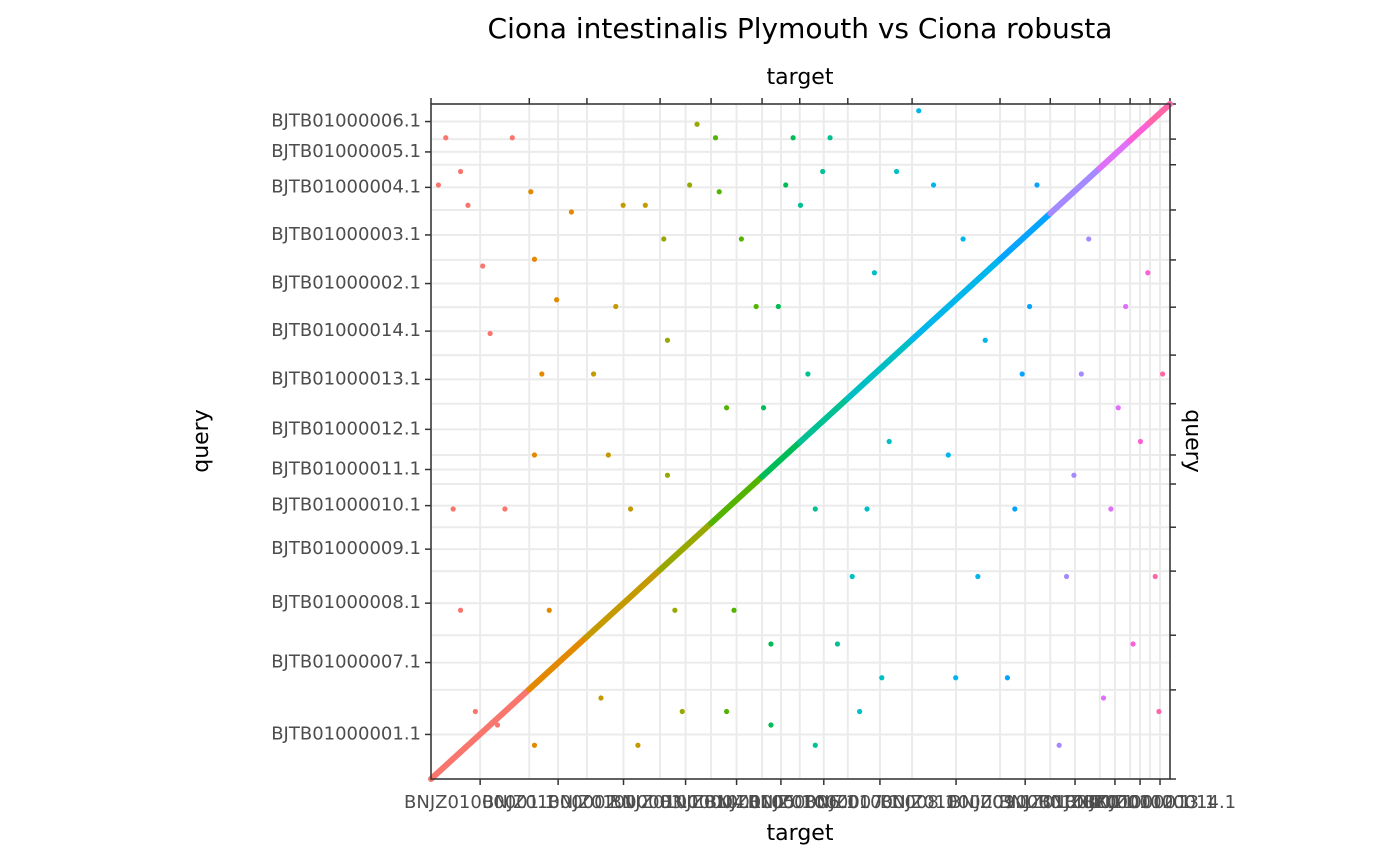 This screenshot has width=1400, height=865. I want to click on x-tick-label: BNJZ01000004.1, so click(685, 802).